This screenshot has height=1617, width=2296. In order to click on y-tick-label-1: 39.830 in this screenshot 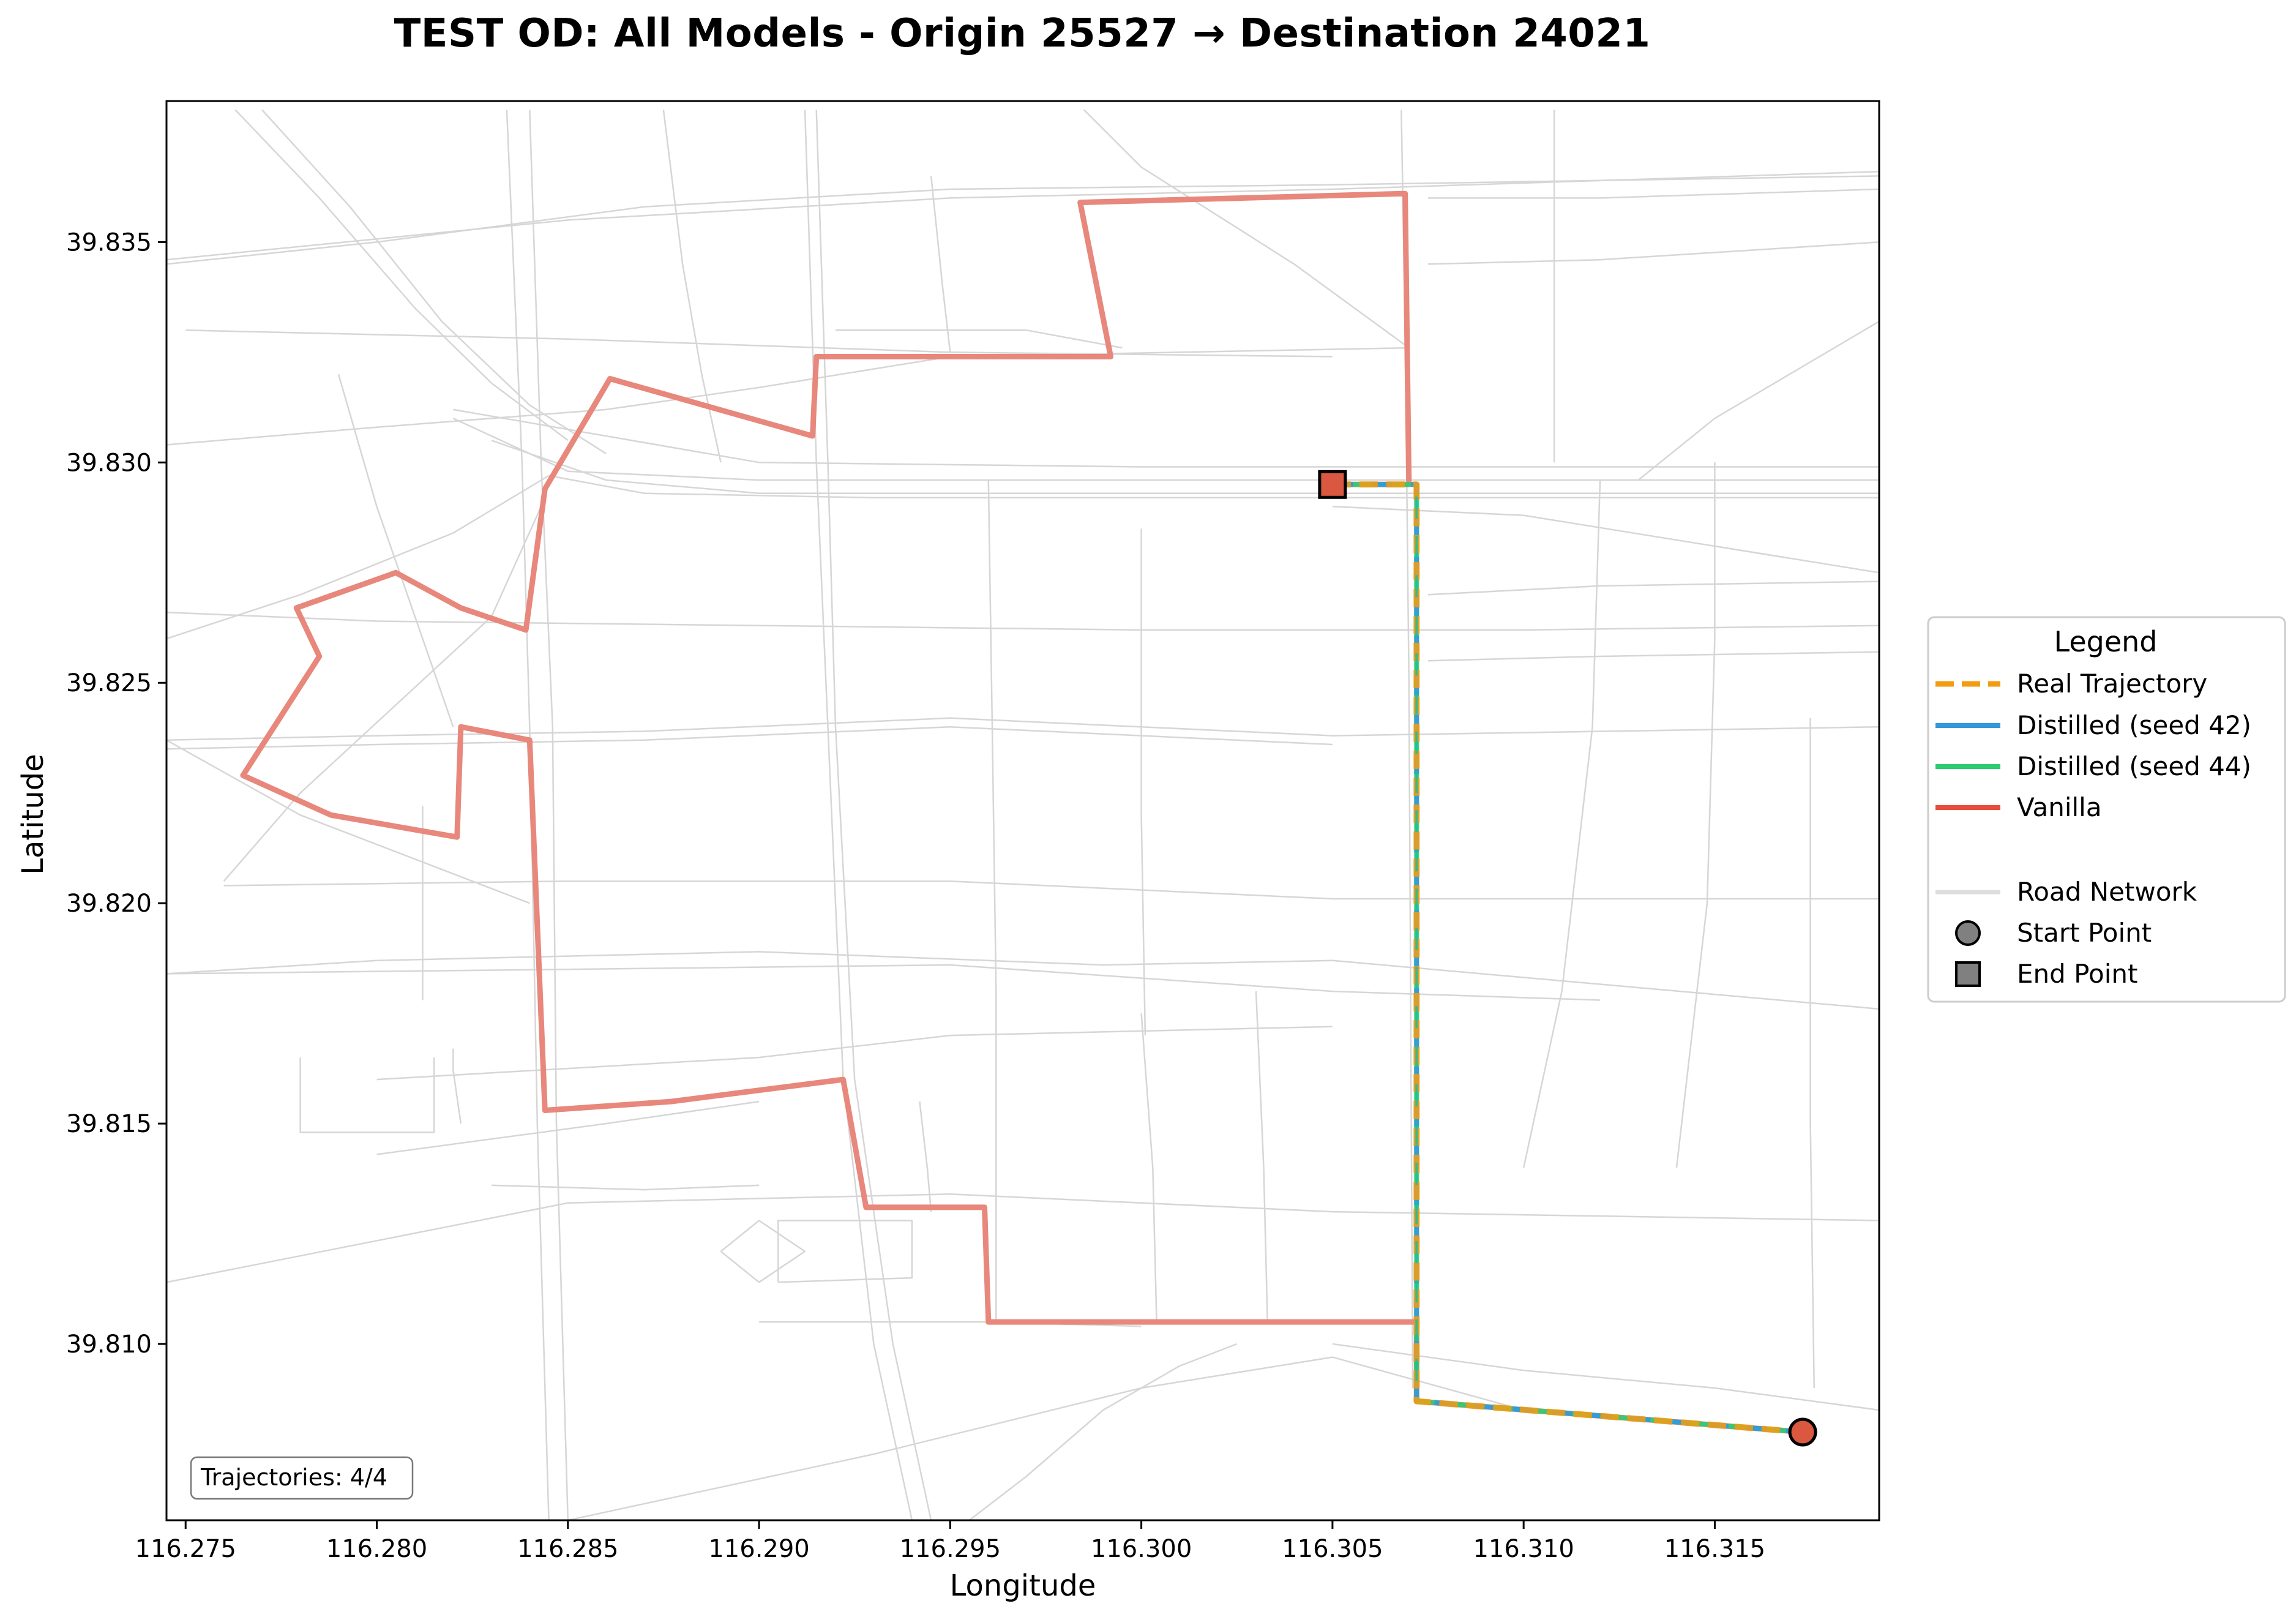, I will do `click(109, 463)`.